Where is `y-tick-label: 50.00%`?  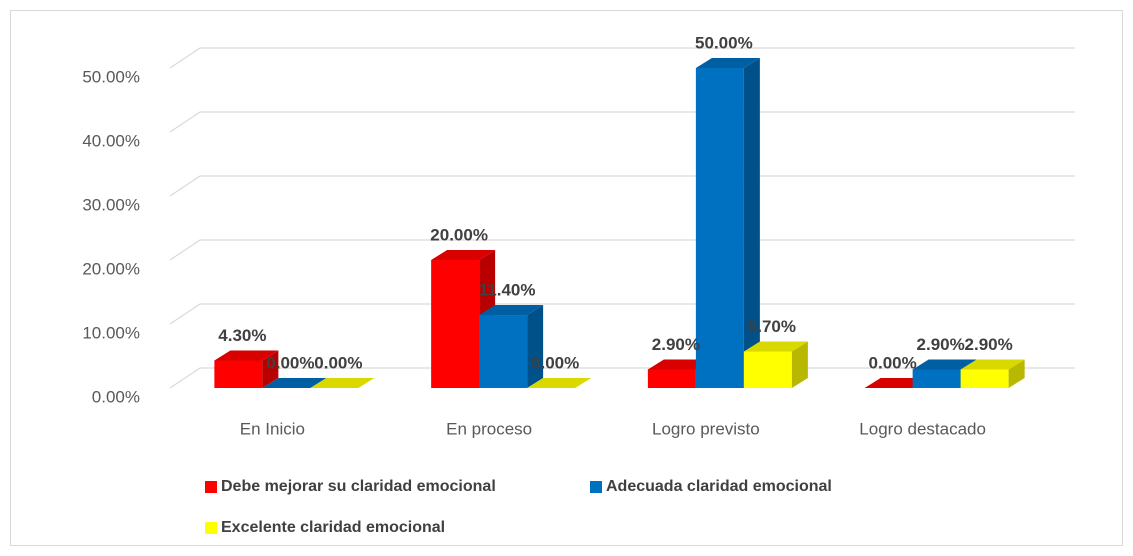 y-tick-label: 50.00% is located at coordinates (111, 76).